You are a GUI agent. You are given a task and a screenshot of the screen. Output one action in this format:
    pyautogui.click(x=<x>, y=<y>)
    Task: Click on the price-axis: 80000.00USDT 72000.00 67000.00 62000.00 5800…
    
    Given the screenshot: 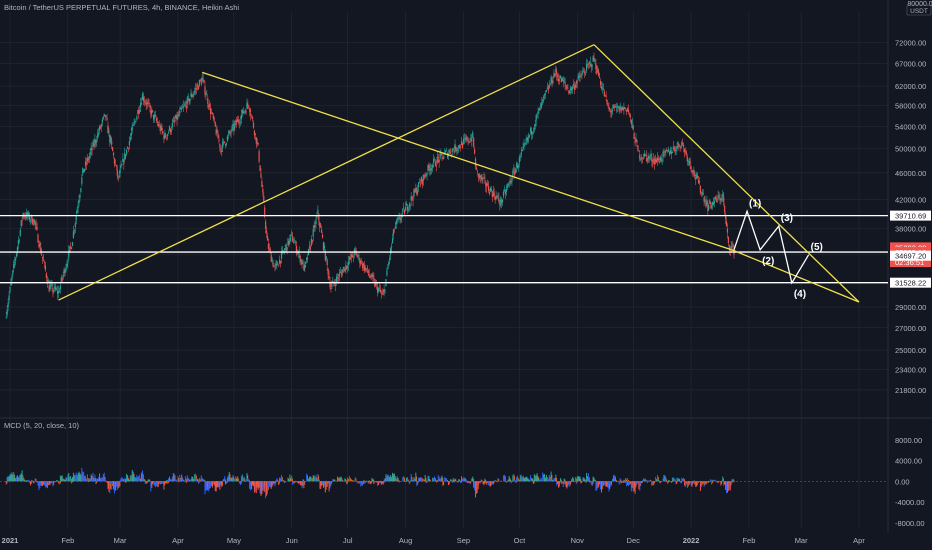 What is the action you would take?
    pyautogui.click(x=911, y=198)
    